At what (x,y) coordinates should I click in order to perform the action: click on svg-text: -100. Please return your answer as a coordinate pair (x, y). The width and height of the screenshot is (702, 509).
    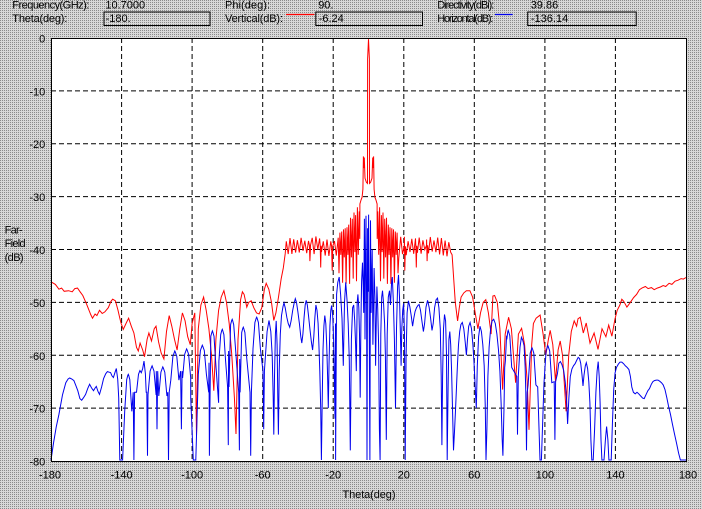
    Looking at the image, I should click on (192, 475).